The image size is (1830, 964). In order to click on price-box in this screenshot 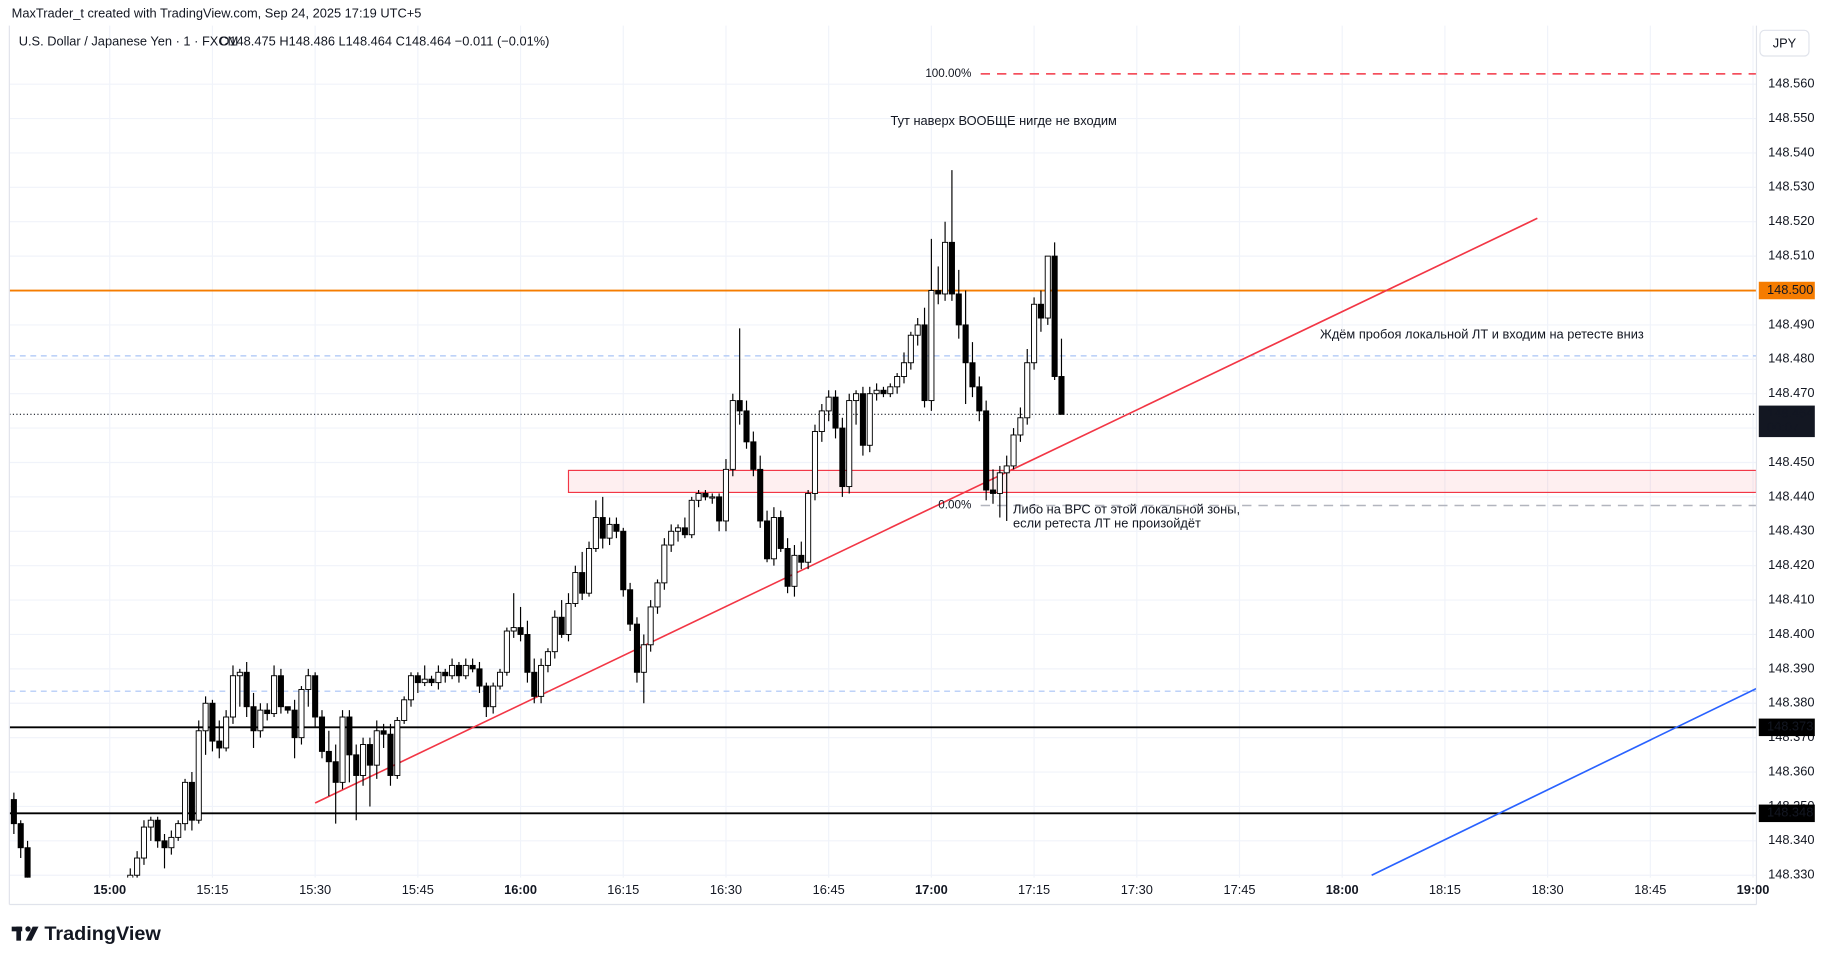, I will do `click(1786, 290)`.